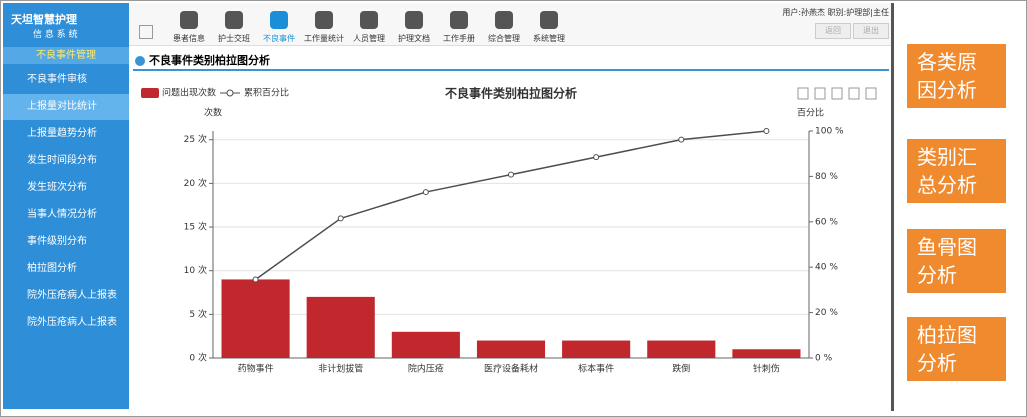  I want to click on toolbar-label: 人员管理, so click(369, 38).